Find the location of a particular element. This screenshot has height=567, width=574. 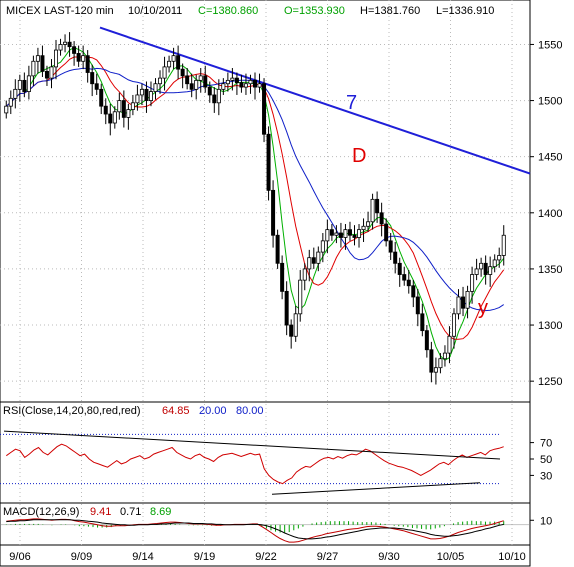

rsi-high: 80.00 is located at coordinates (250, 411).